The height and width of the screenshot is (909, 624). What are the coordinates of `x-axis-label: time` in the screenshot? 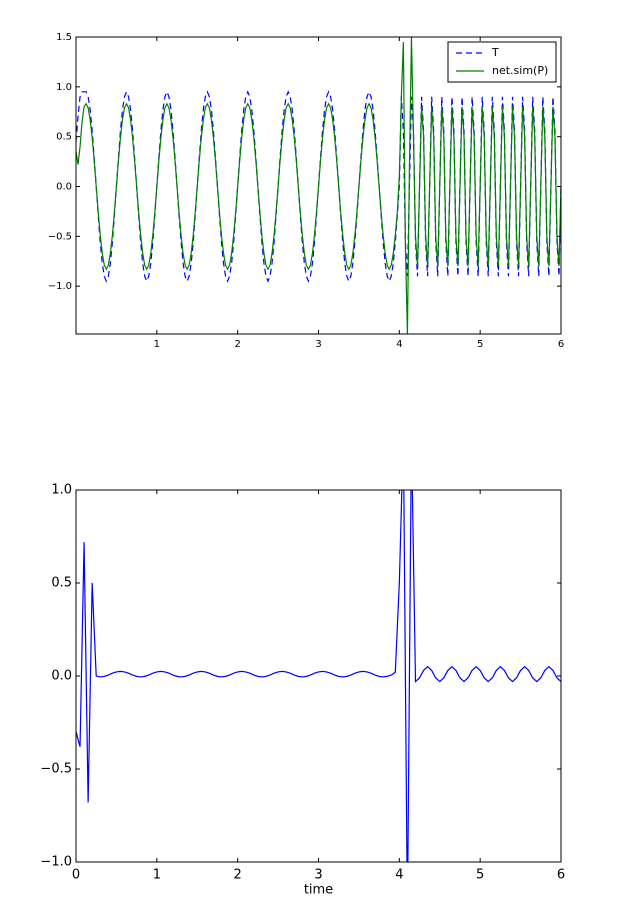 It's located at (318, 890).